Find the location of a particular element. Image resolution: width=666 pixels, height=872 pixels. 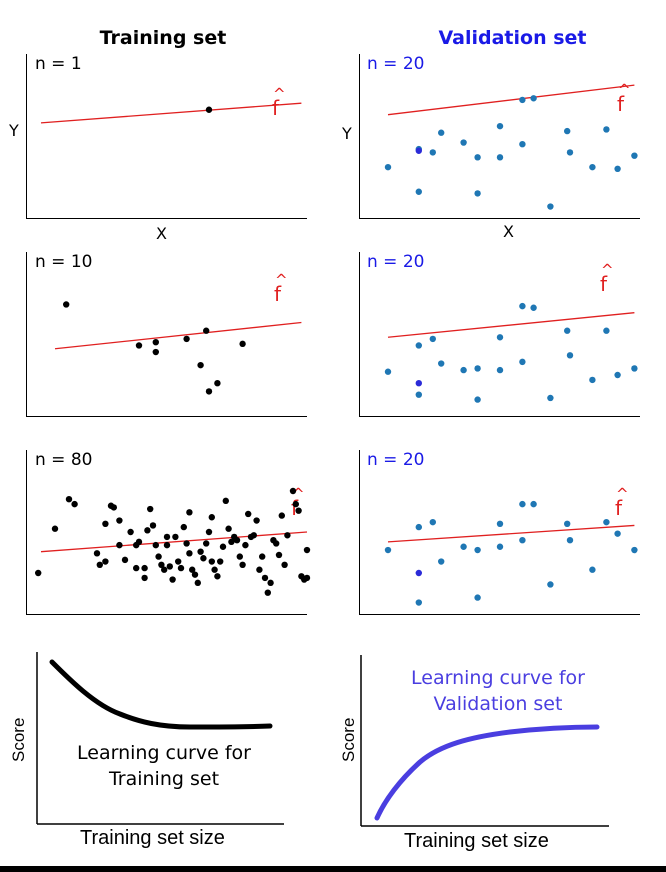

validation-set-title: Validation set is located at coordinates (512, 38).